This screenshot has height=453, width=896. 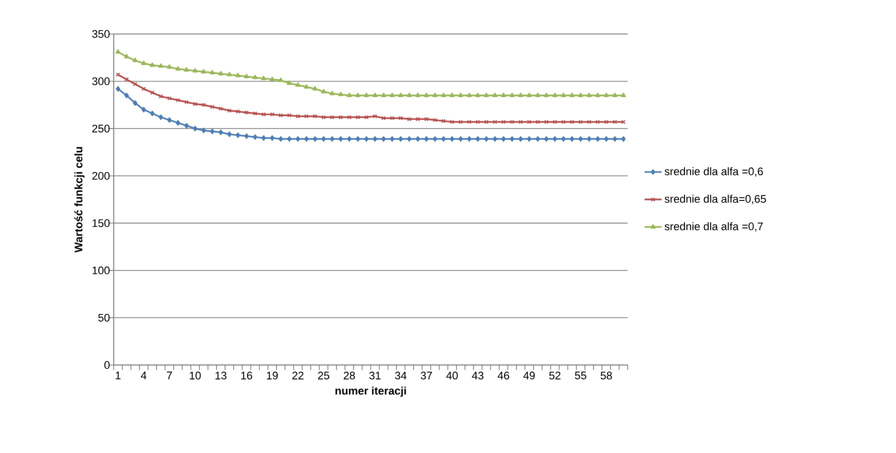 What do you see at coordinates (101, 176) in the screenshot?
I see `y-tick-label: 200` at bounding box center [101, 176].